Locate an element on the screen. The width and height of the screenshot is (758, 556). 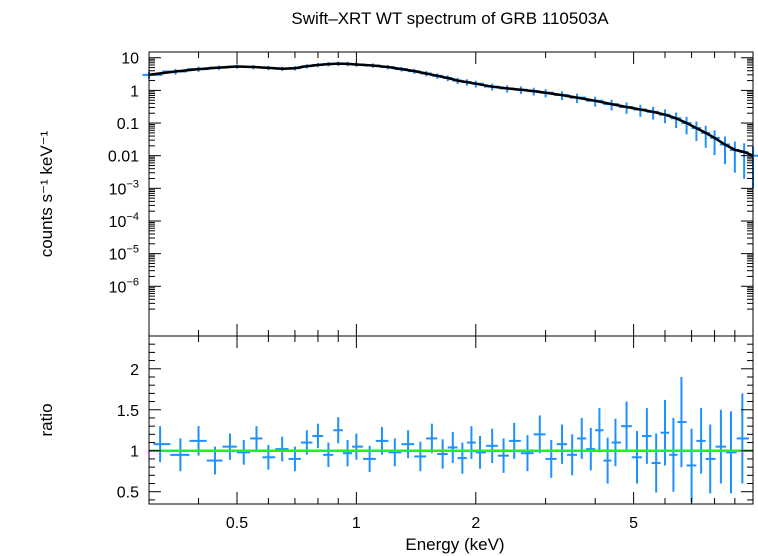
y-tick-label: 10⁻⁴ is located at coordinates (124, 221).